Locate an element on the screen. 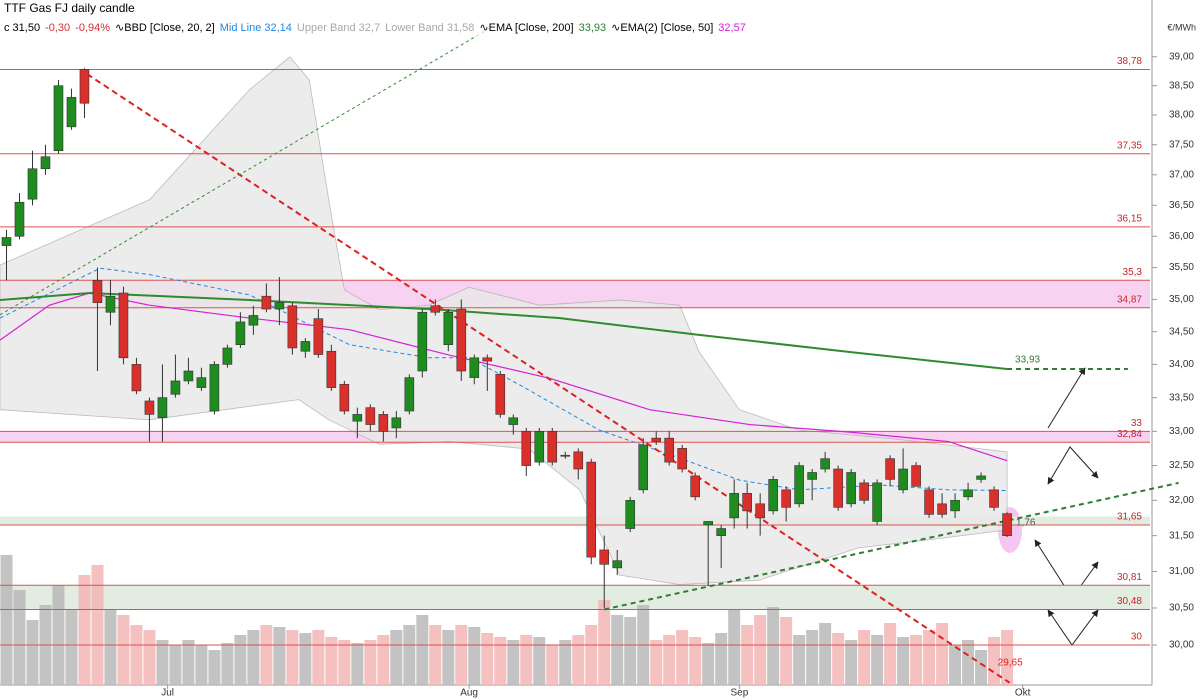 The image size is (1200, 700). annotation: 1,76 is located at coordinates (1026, 523).